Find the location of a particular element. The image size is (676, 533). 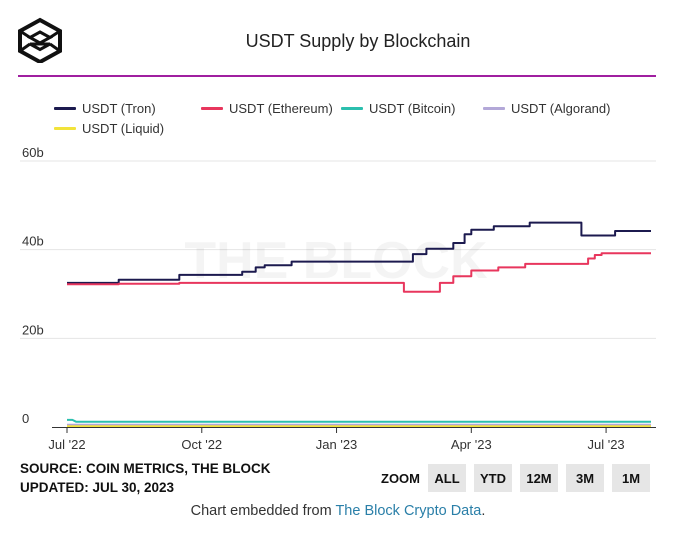

the-block-link: The Block Crypto Data is located at coordinates (408, 511).